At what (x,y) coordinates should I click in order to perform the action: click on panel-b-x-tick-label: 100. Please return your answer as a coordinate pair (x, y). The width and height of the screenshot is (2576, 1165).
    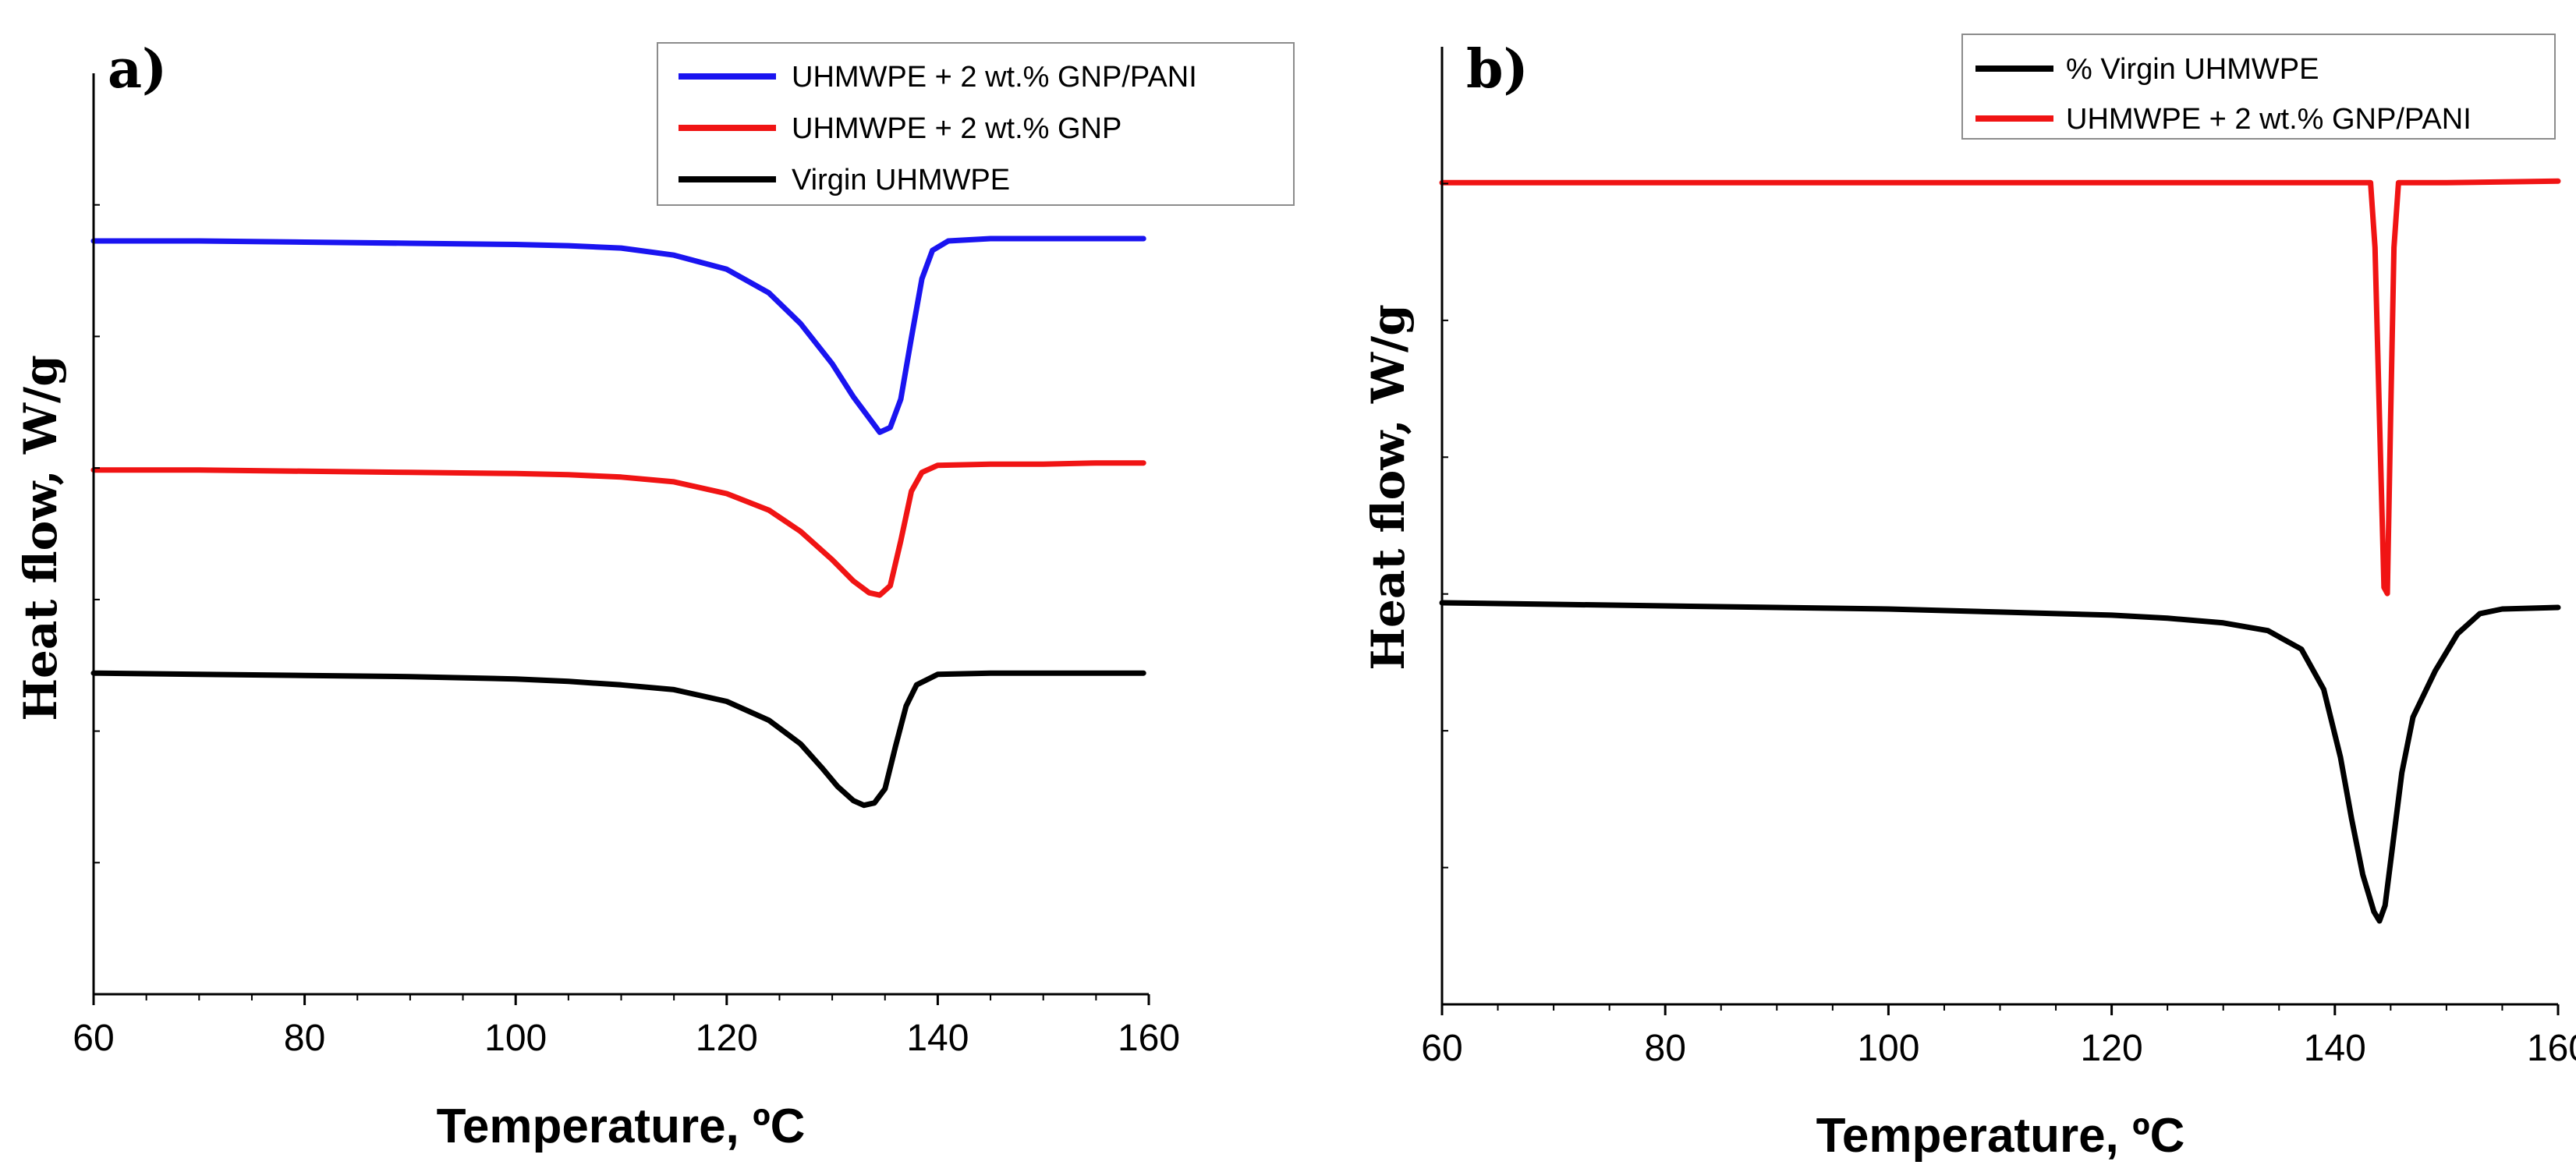
    Looking at the image, I should click on (1888, 1049).